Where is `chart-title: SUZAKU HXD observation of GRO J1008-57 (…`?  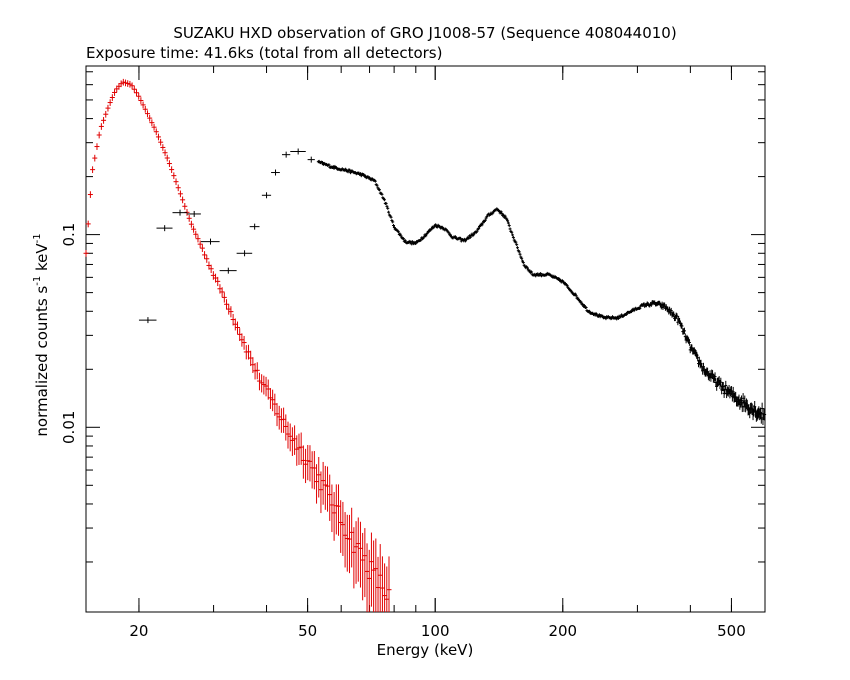 chart-title: SUZAKU HXD observation of GRO J1008-57 (… is located at coordinates (424, 33).